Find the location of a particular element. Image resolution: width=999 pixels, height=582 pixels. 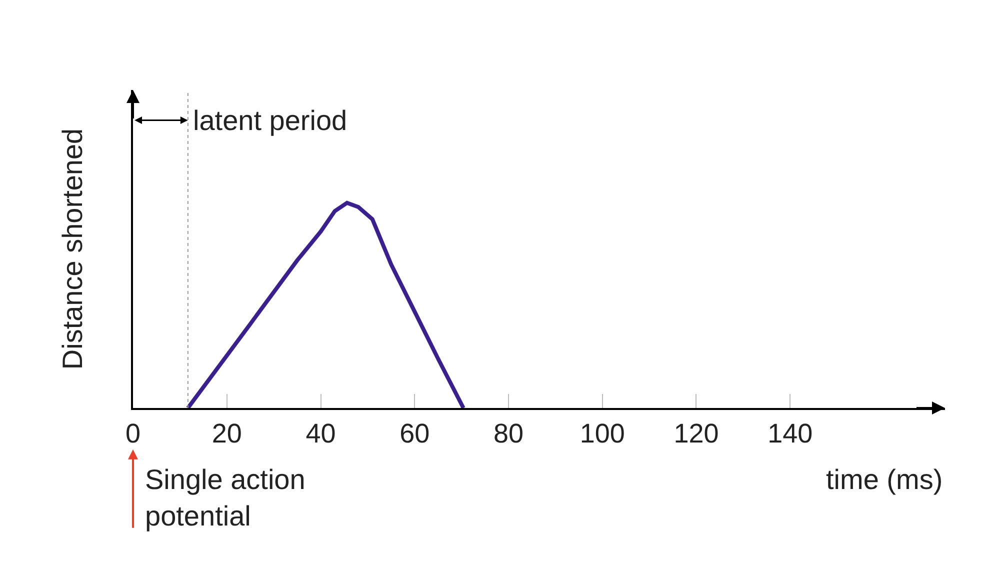

x-tick-label: 60 is located at coordinates (415, 433).